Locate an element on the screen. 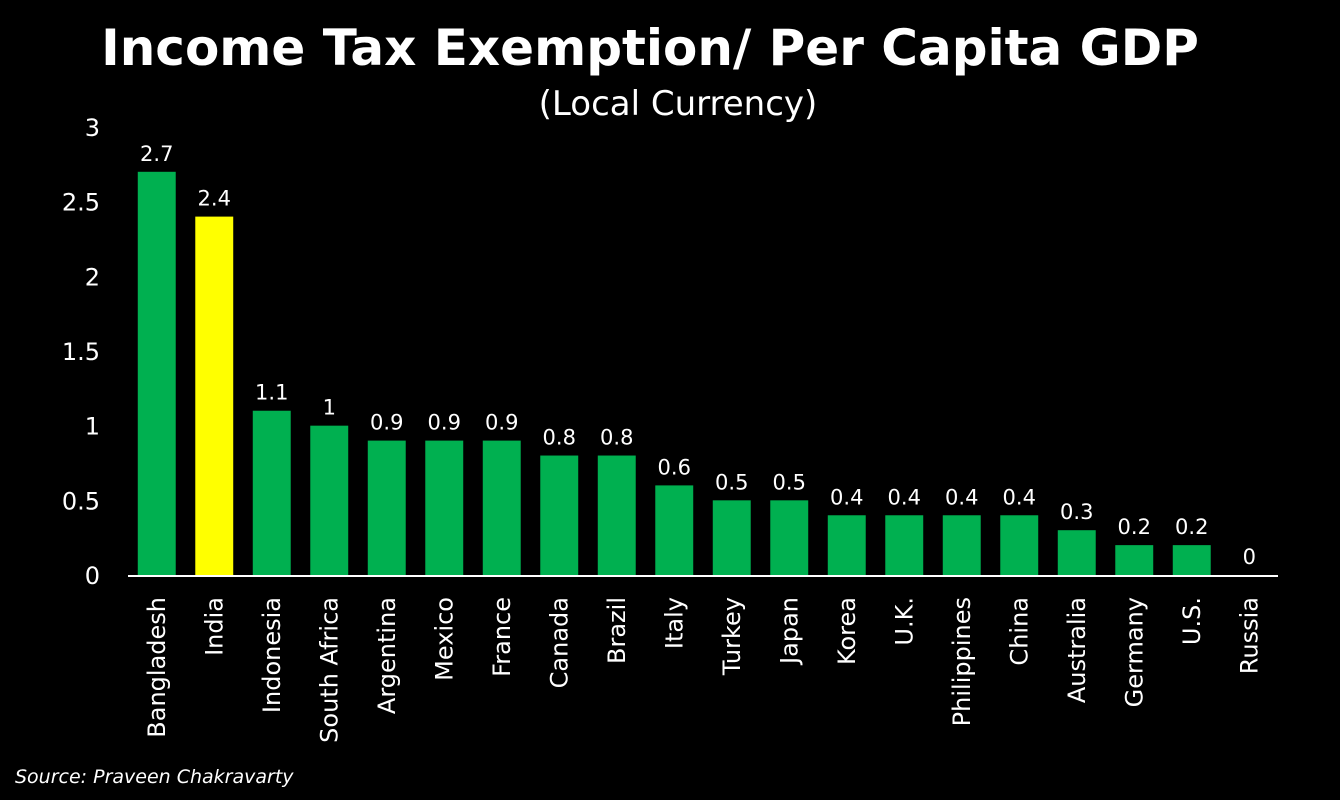 Image resolution: width=1340 pixels, height=800 pixels. y-tick-label: 2 is located at coordinates (92, 277).